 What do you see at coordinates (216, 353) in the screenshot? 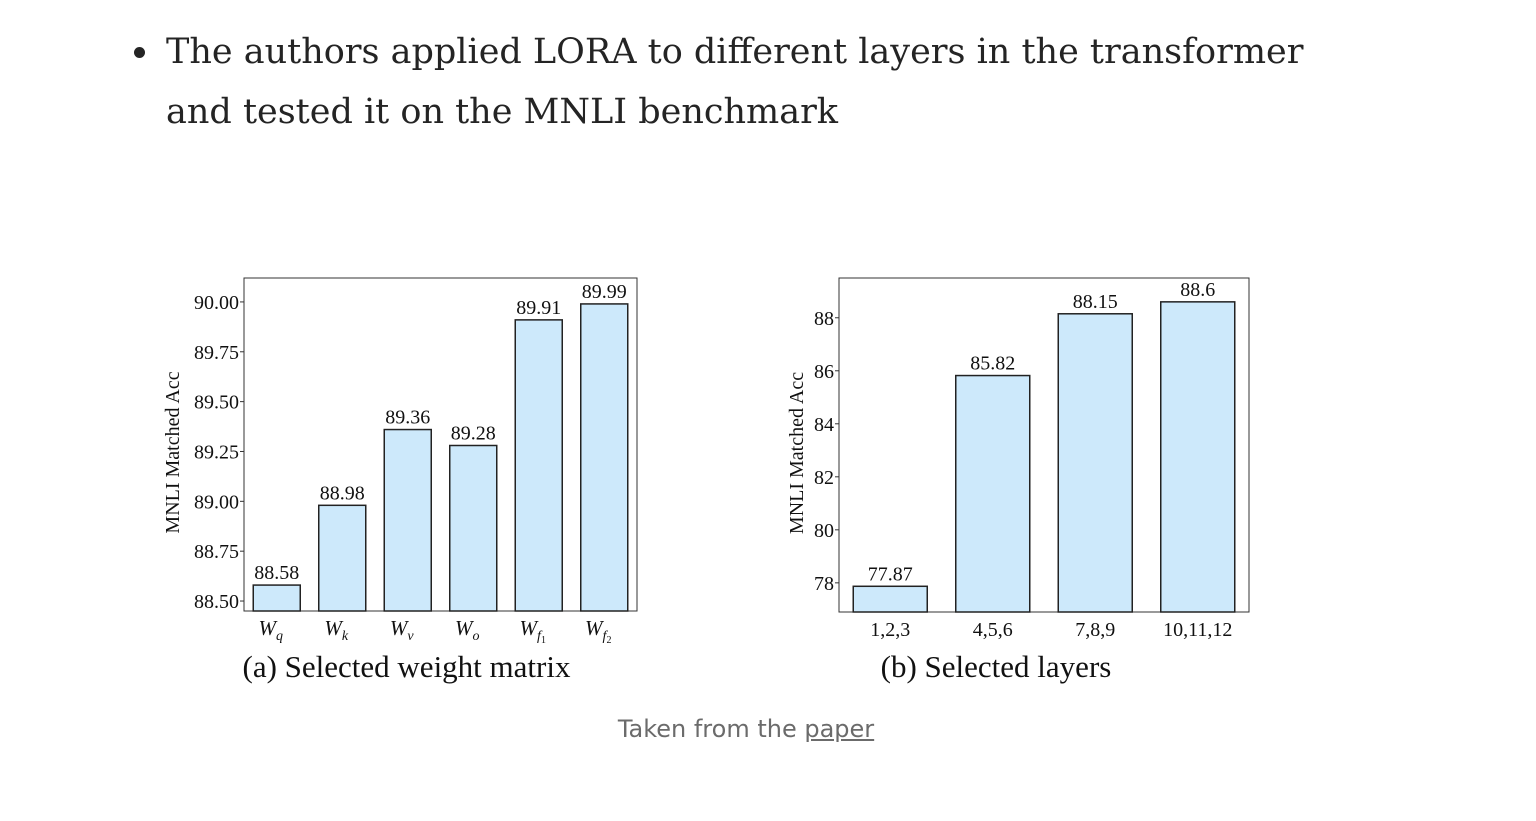
I see `y-tick-label: 89.75` at bounding box center [216, 353].